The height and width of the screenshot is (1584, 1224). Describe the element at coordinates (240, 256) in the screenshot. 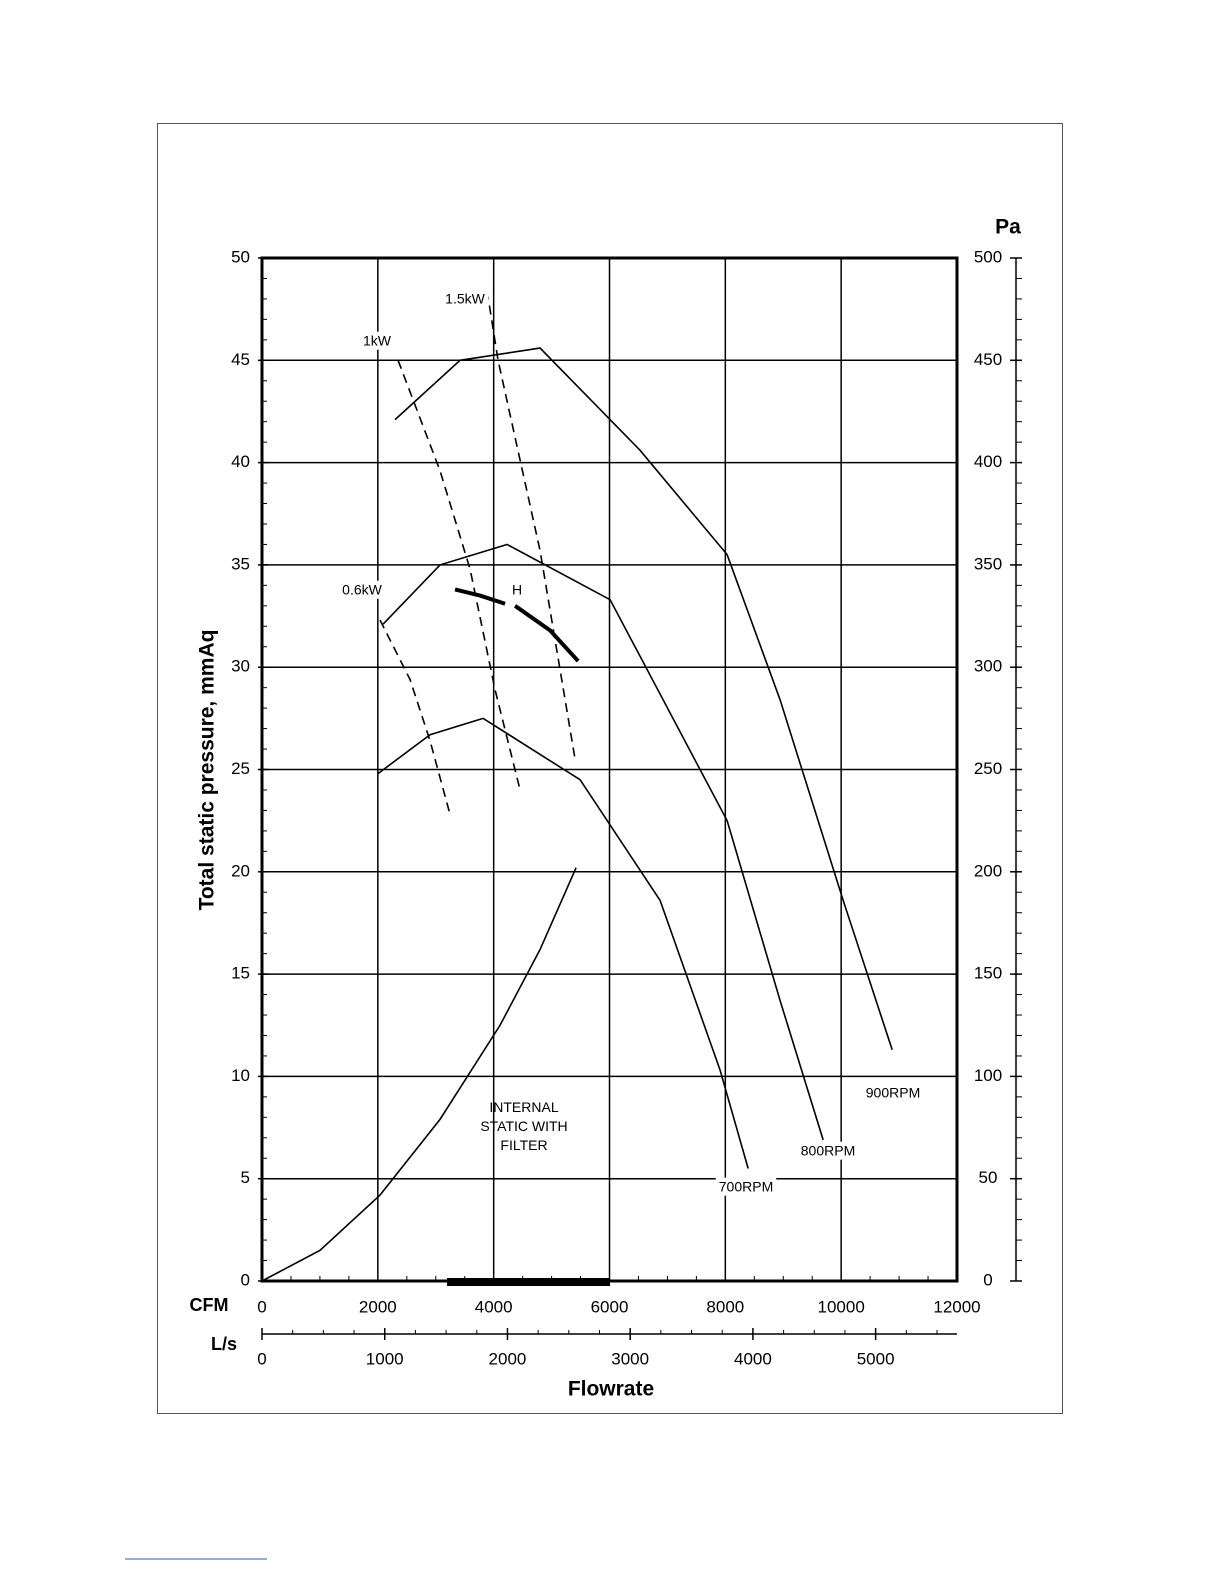

I see `y-tick-label: 50` at that location.